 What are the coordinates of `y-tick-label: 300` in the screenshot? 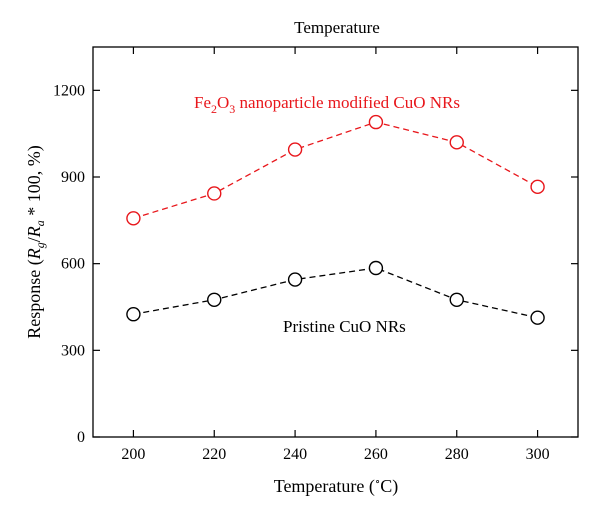 It's located at (73, 350).